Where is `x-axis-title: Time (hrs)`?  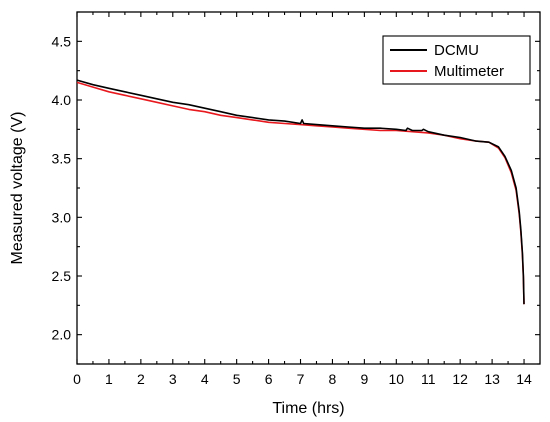 x-axis-title: Time (hrs) is located at coordinates (308, 408).